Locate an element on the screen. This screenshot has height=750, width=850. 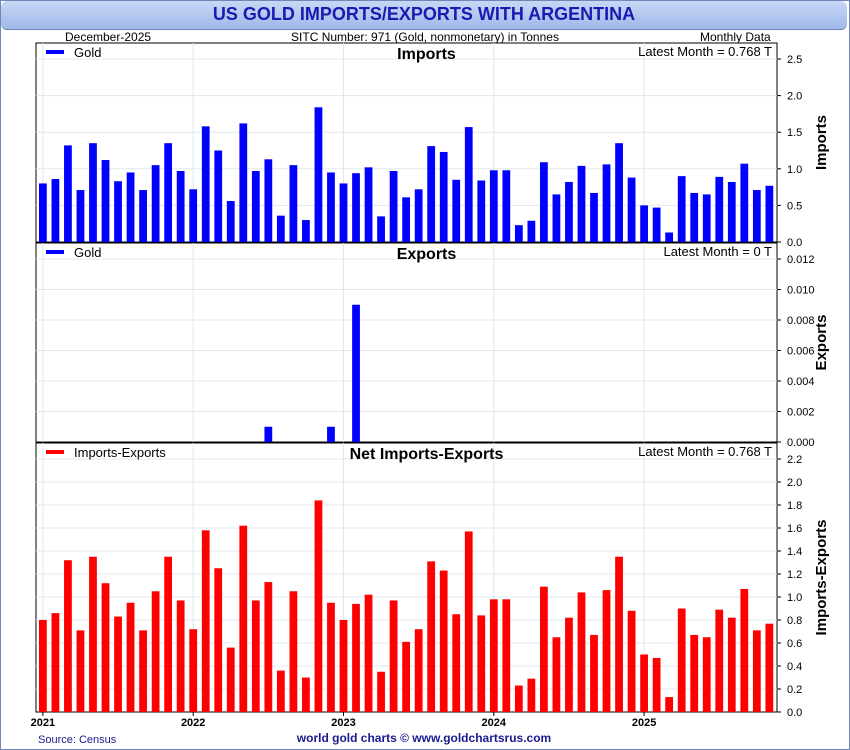
y-tick-label: 0.0 is located at coordinates (794, 243).